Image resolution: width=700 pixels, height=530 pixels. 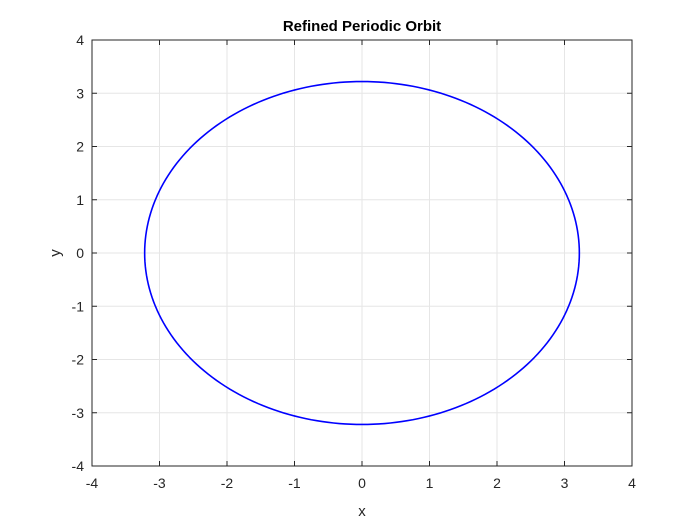 What do you see at coordinates (294, 483) in the screenshot?
I see `x-tick-label: -1` at bounding box center [294, 483].